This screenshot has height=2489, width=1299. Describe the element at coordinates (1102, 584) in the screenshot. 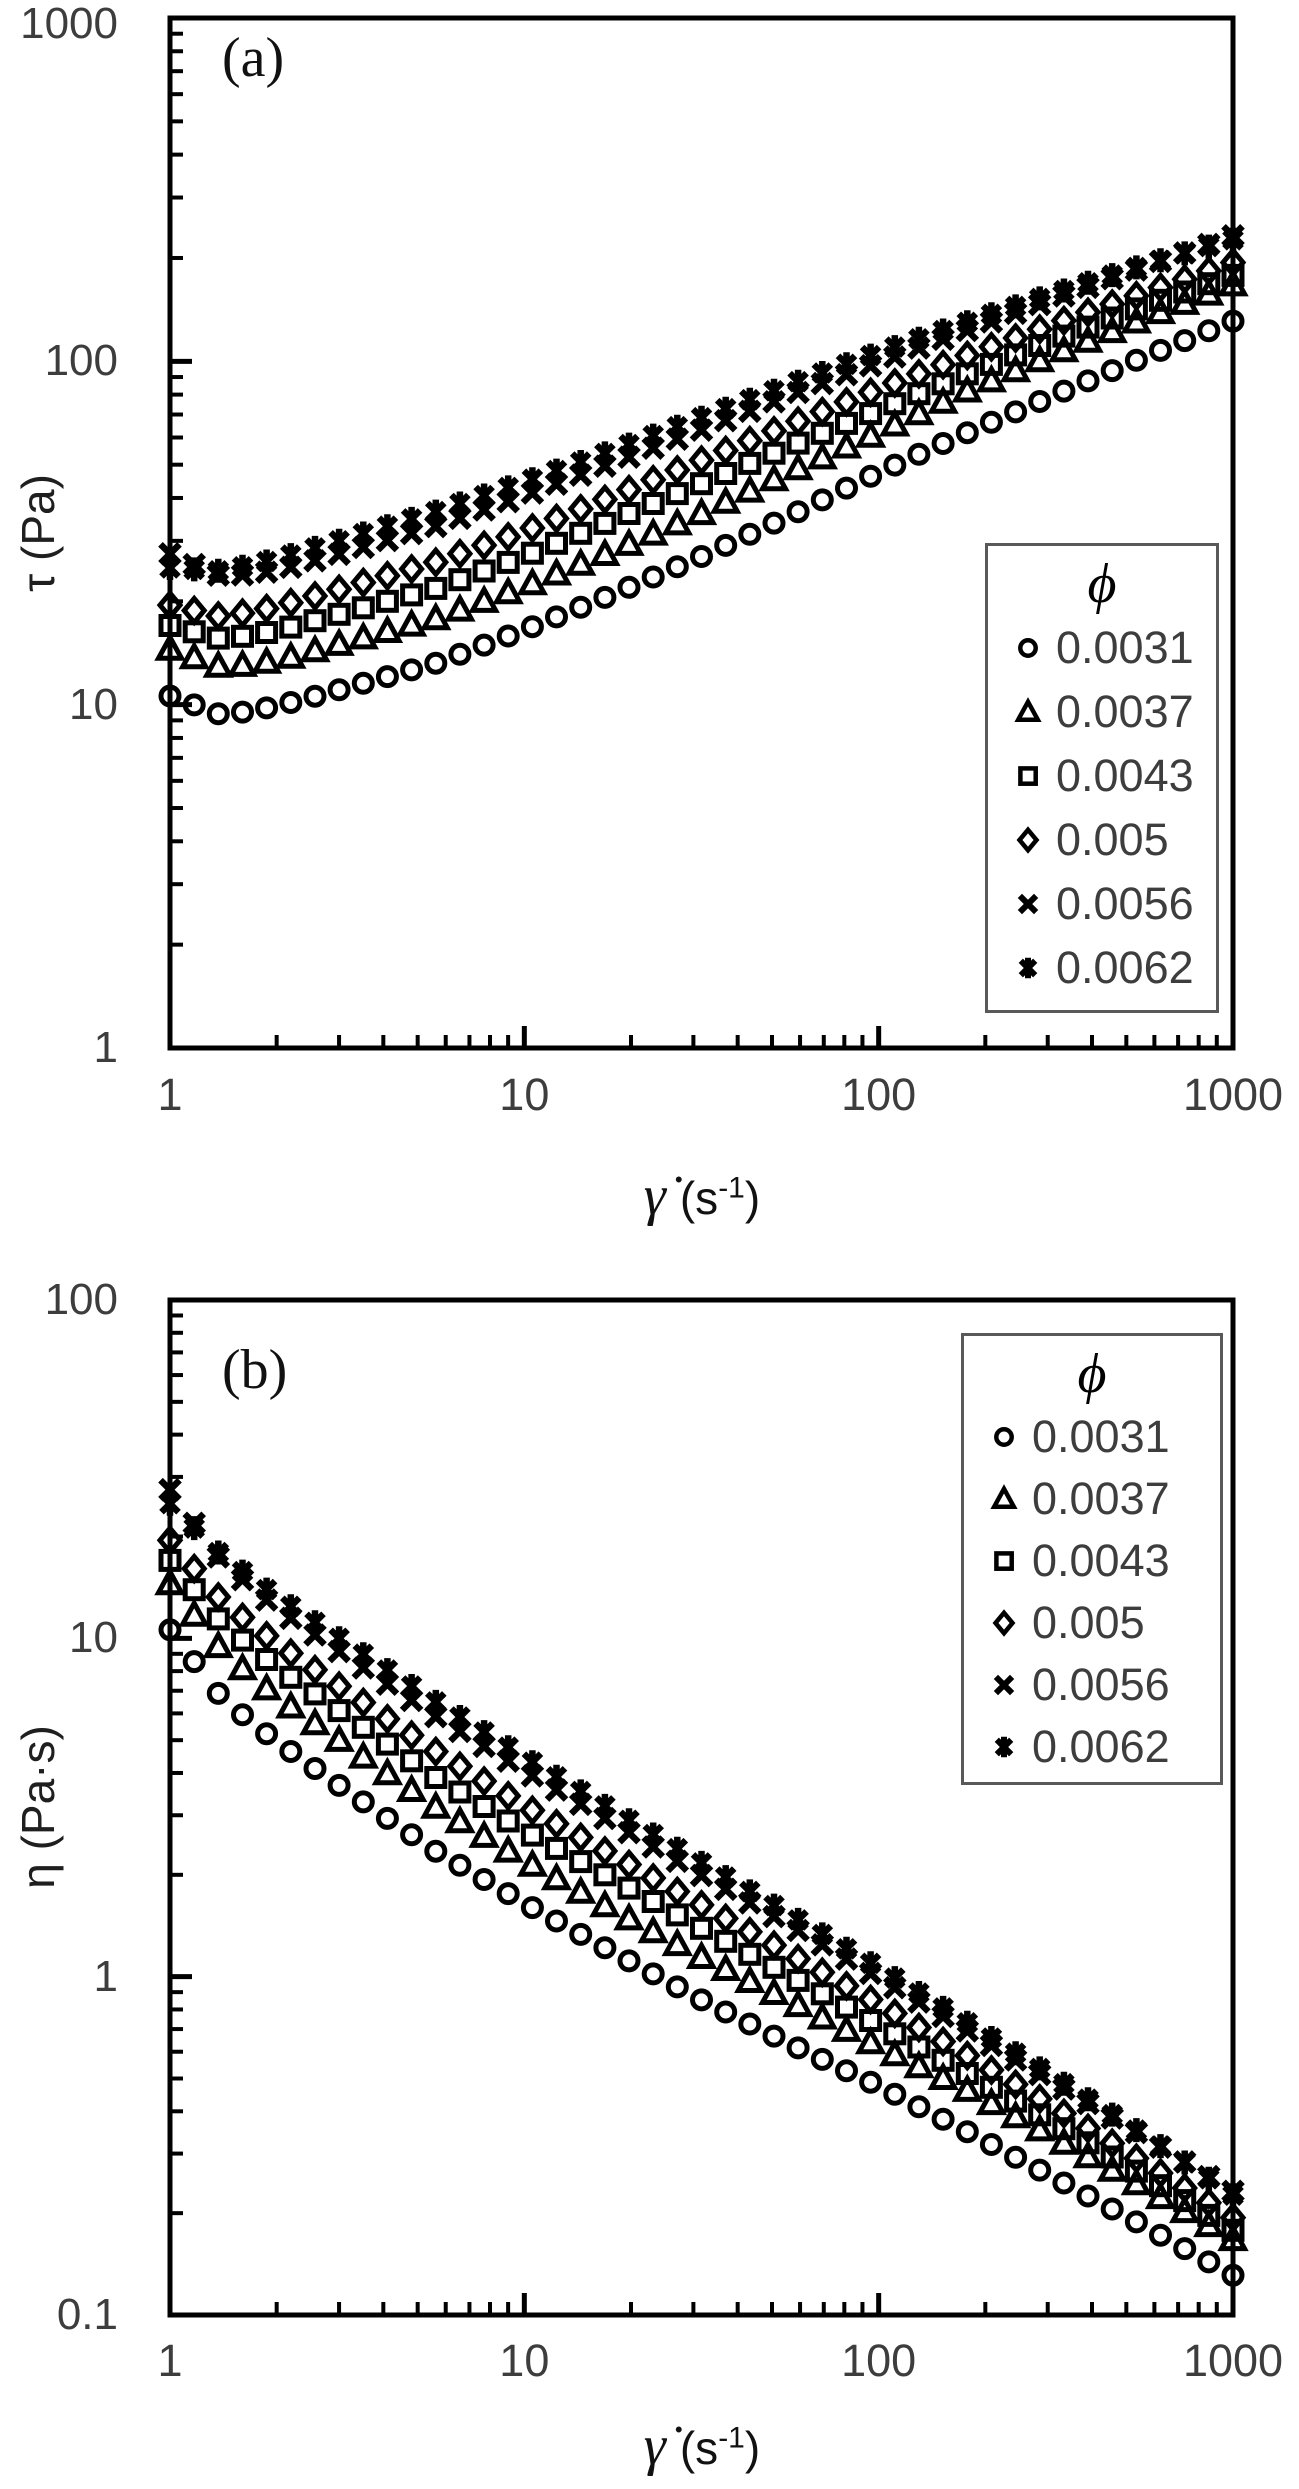

I see `chart-a-legend-title: ϕ` at that location.